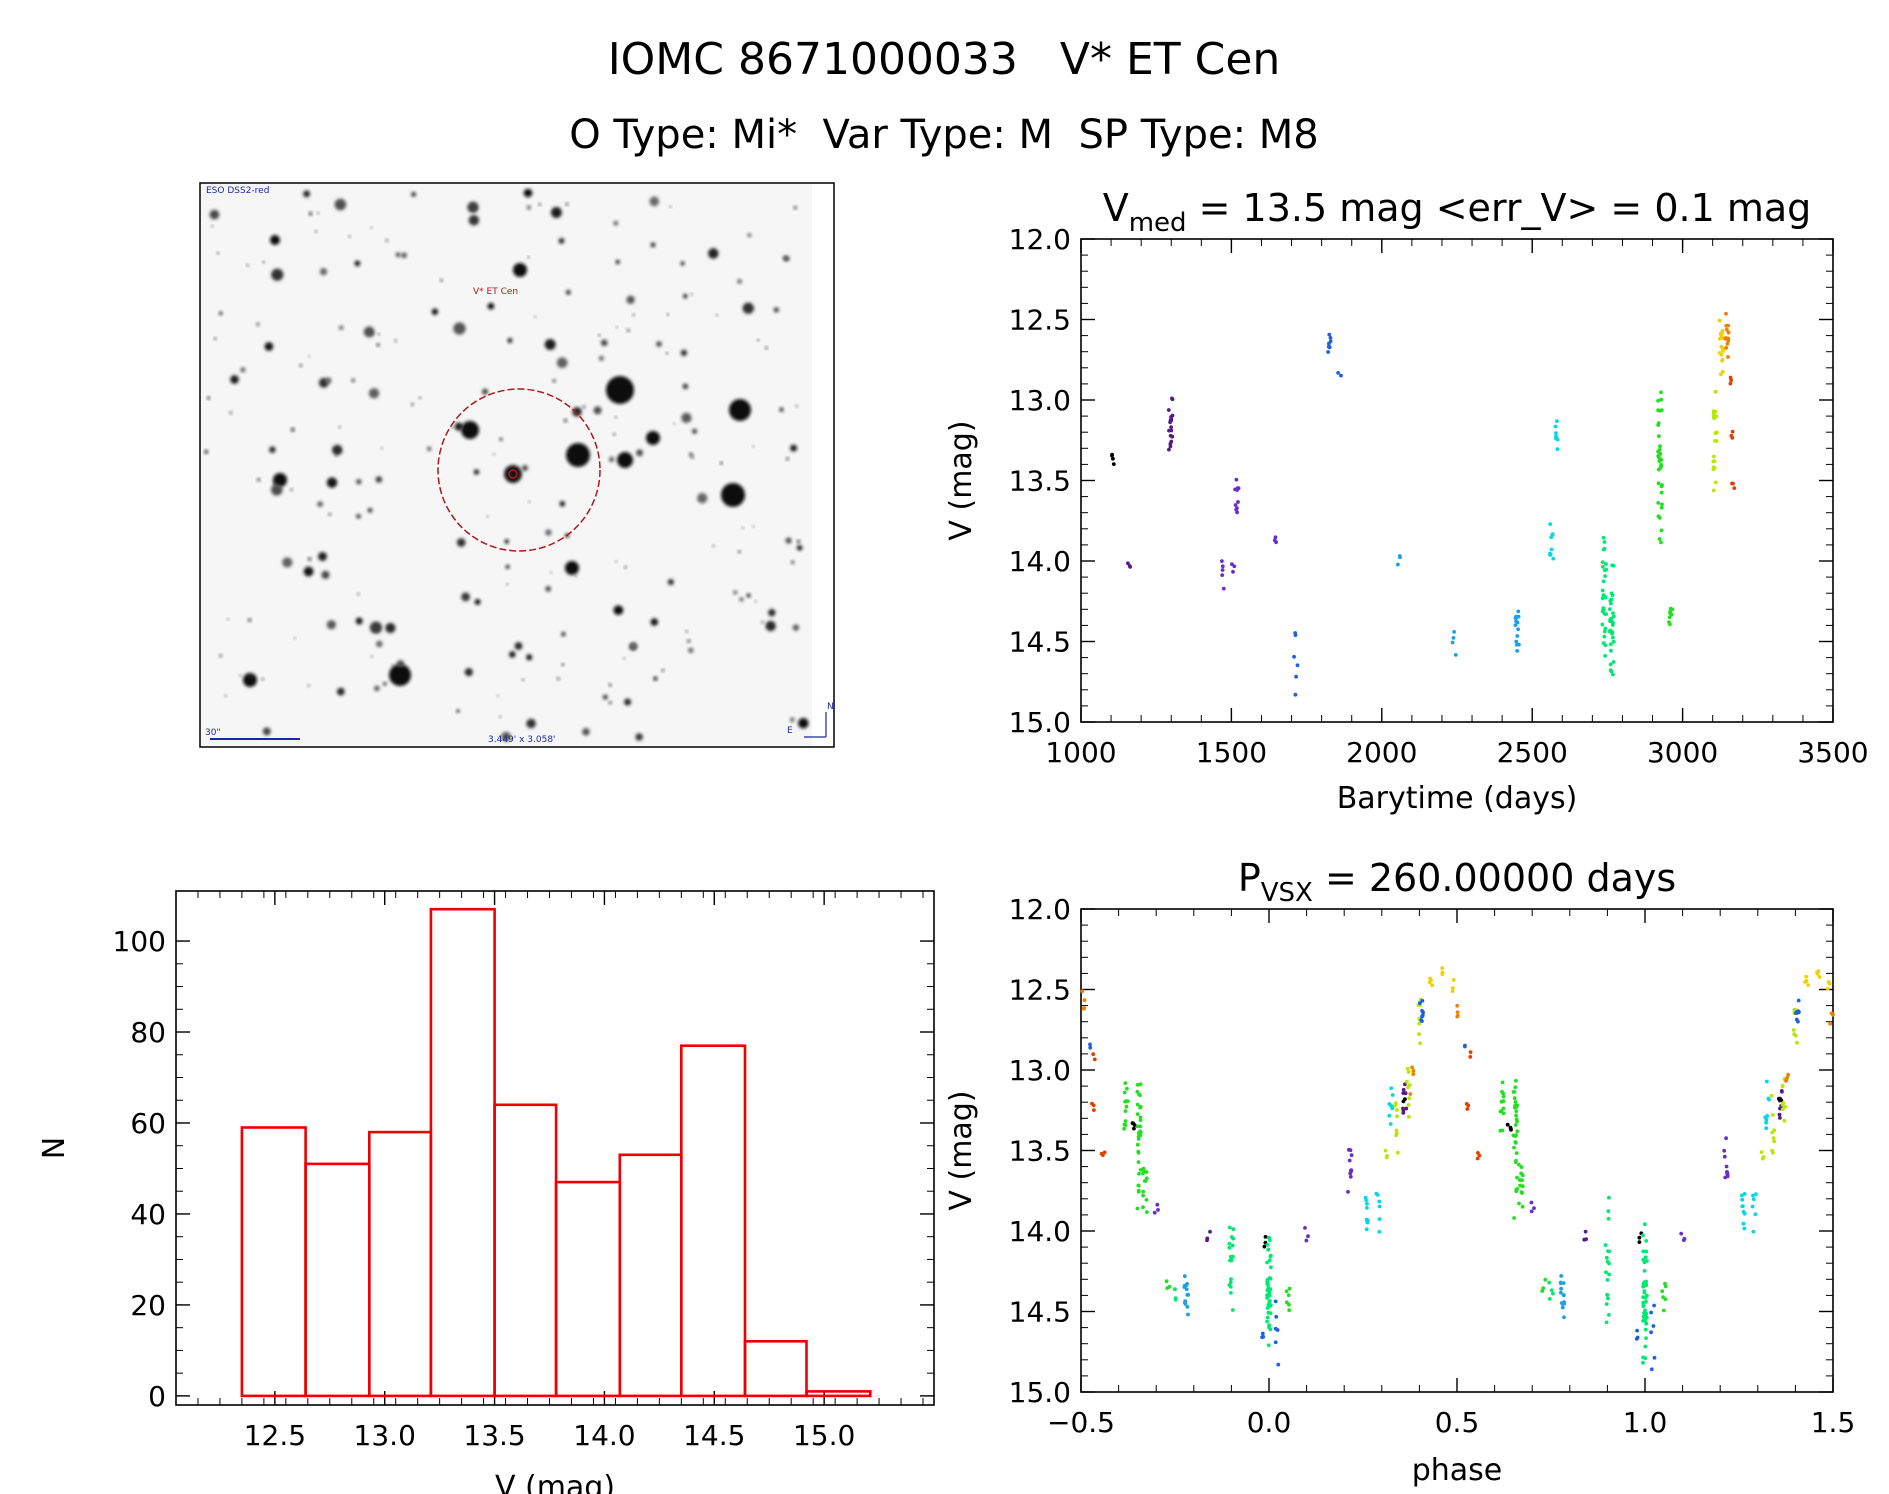 The height and width of the screenshot is (1494, 1889). What do you see at coordinates (1494, 878) in the screenshot?
I see `title-text: = 260.00000 days` at bounding box center [1494, 878].